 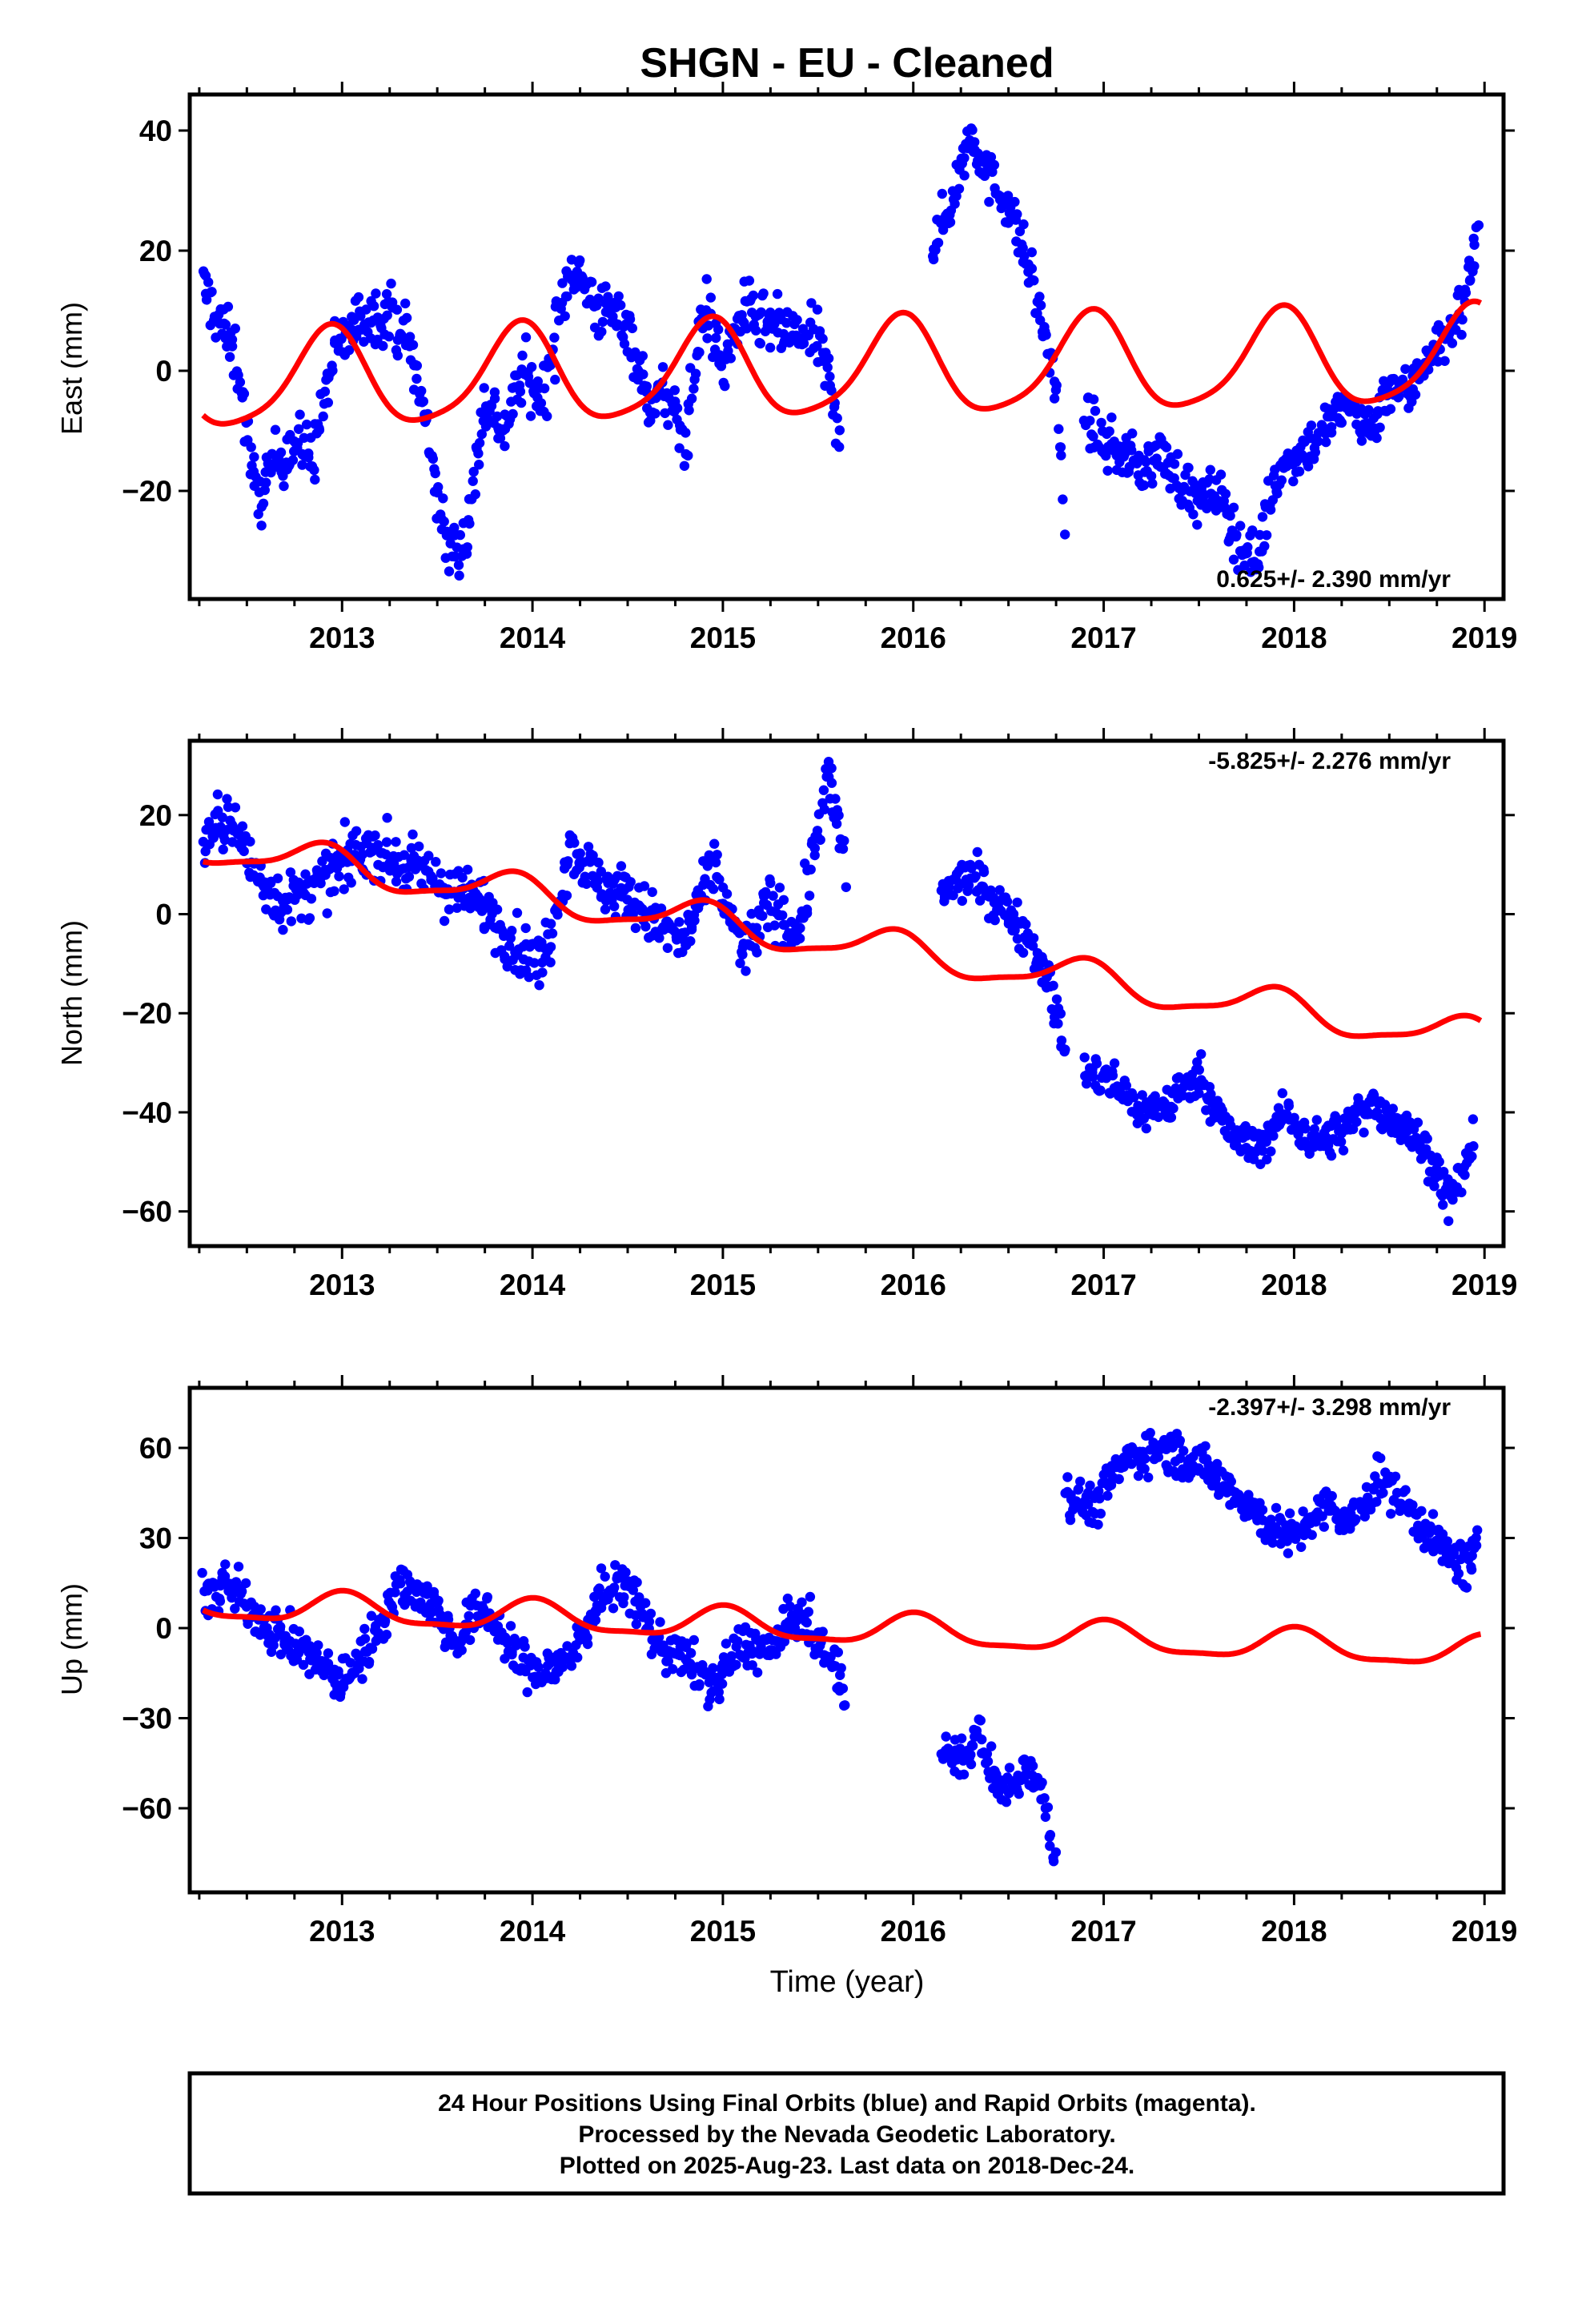 I want to click on north-ytick-label: 20, so click(x=155, y=815).